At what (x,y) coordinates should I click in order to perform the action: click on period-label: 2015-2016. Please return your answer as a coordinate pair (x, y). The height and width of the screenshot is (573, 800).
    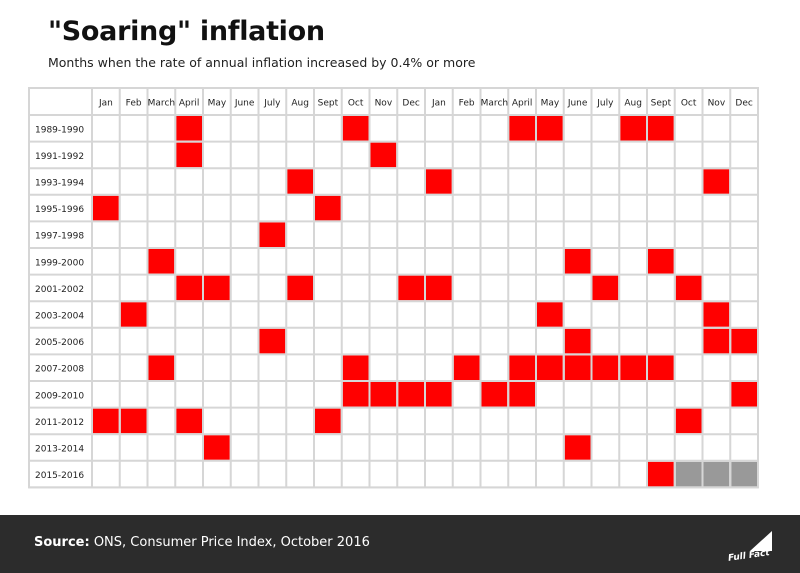
    Looking at the image, I should click on (59, 476).